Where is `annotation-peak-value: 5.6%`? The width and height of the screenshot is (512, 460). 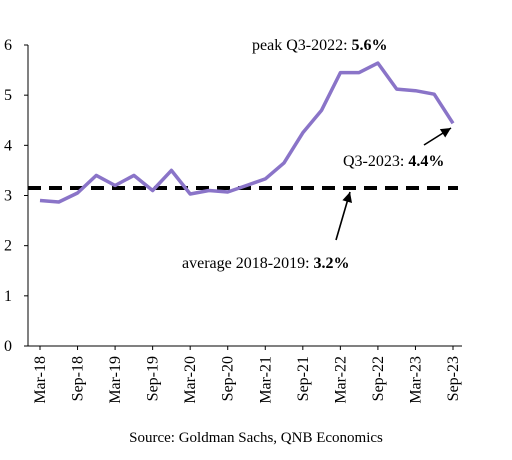
annotation-peak-value: 5.6% is located at coordinates (370, 45).